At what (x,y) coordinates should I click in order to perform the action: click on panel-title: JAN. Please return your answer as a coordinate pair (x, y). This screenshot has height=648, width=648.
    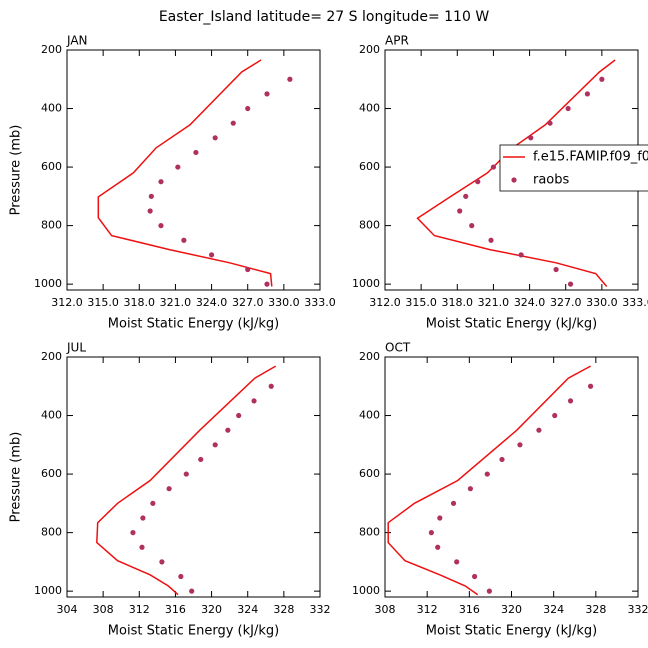
    Looking at the image, I should click on (77, 41).